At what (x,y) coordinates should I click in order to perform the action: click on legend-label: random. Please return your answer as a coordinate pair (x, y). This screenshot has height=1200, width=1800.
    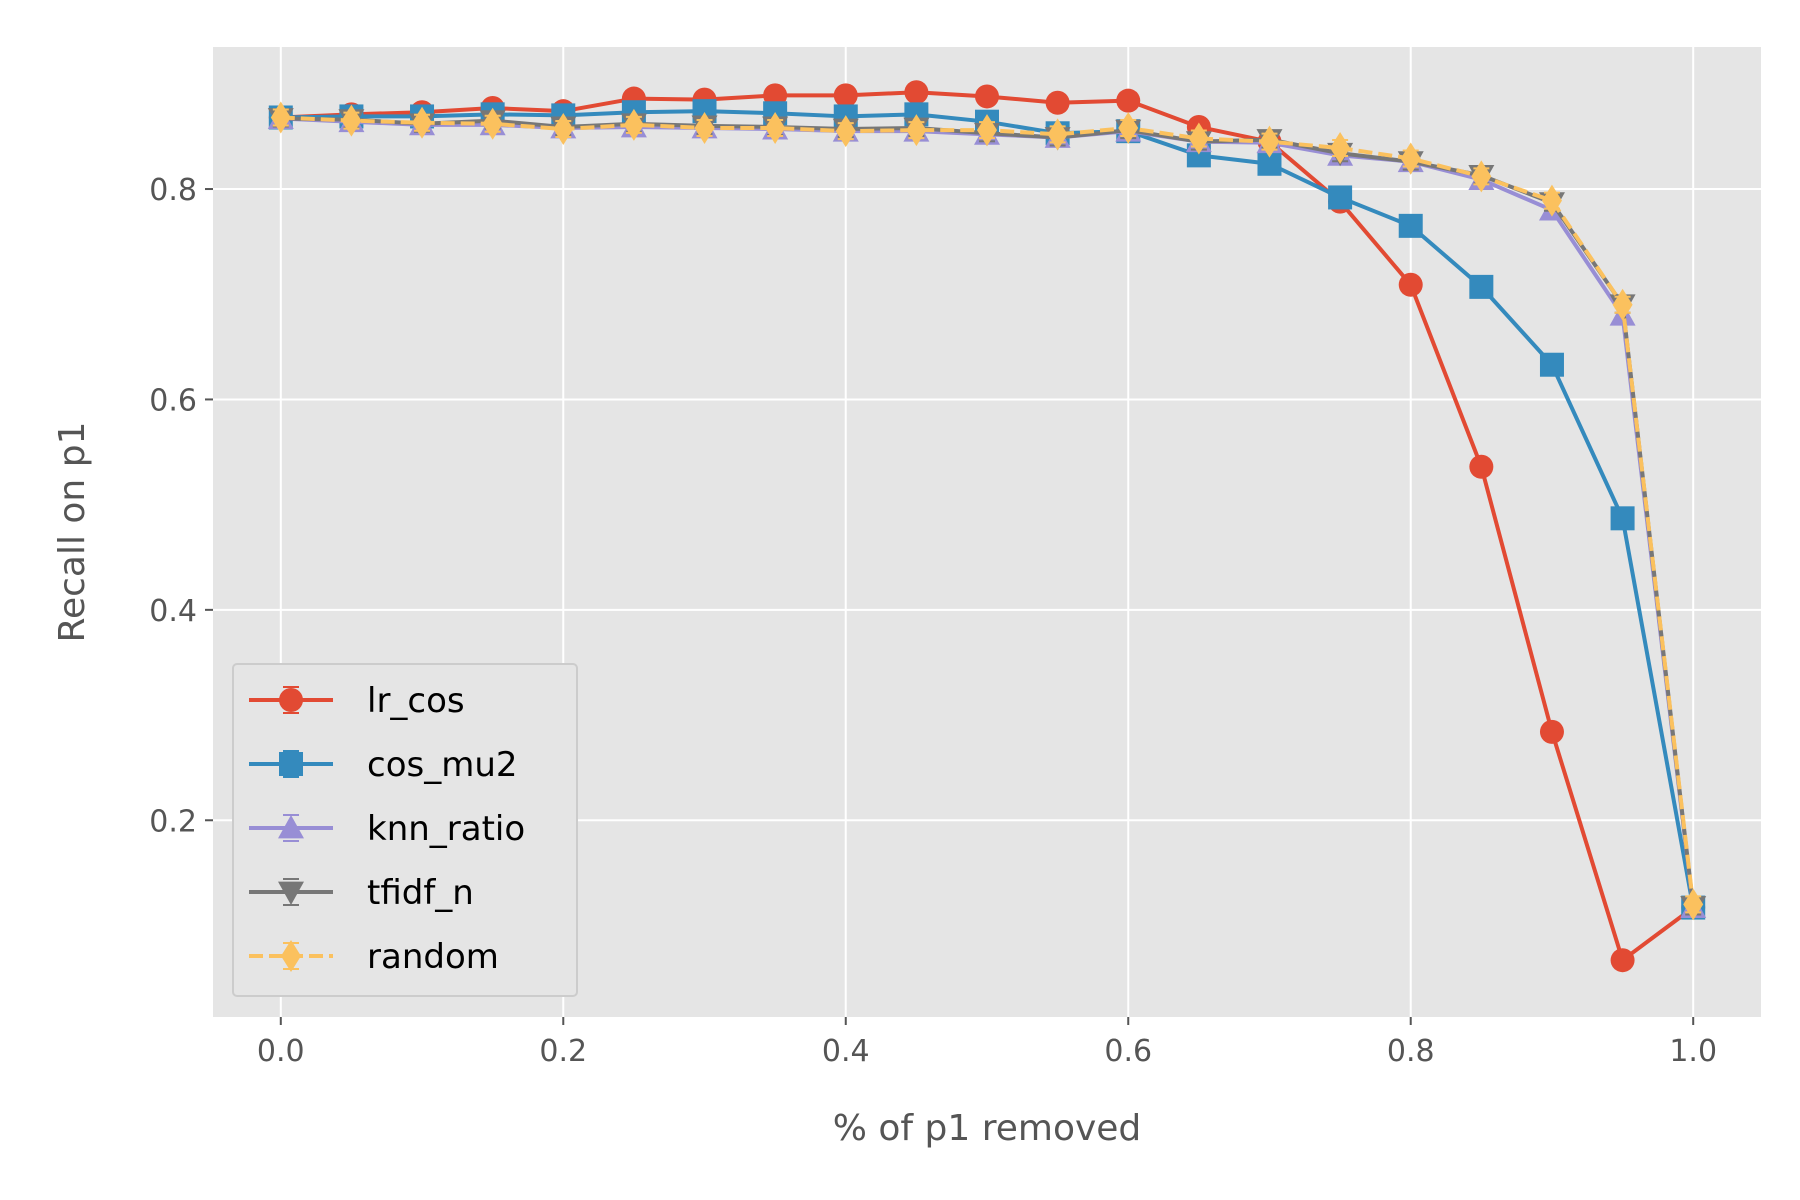
    Looking at the image, I should click on (433, 957).